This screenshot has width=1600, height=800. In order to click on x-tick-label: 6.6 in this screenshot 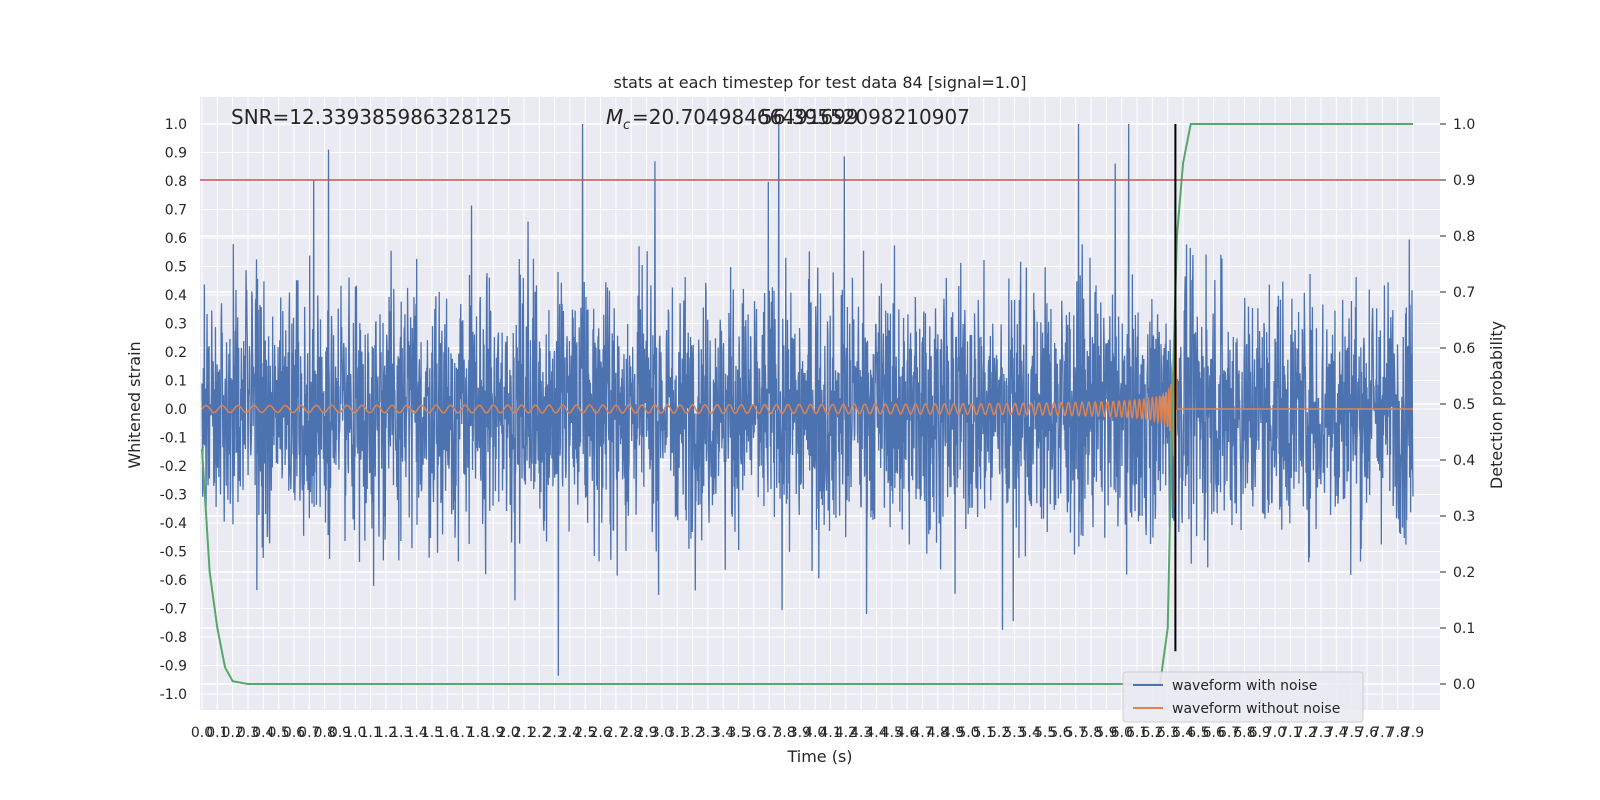, I will do `click(1214, 733)`.